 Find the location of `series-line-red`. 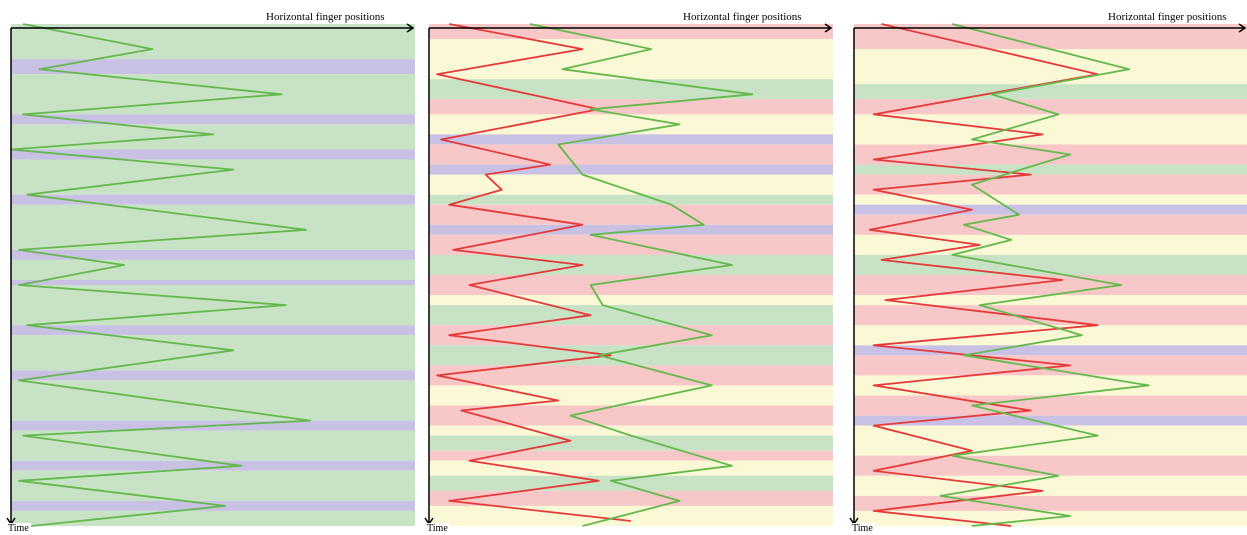

series-line-red is located at coordinates (534, 272).